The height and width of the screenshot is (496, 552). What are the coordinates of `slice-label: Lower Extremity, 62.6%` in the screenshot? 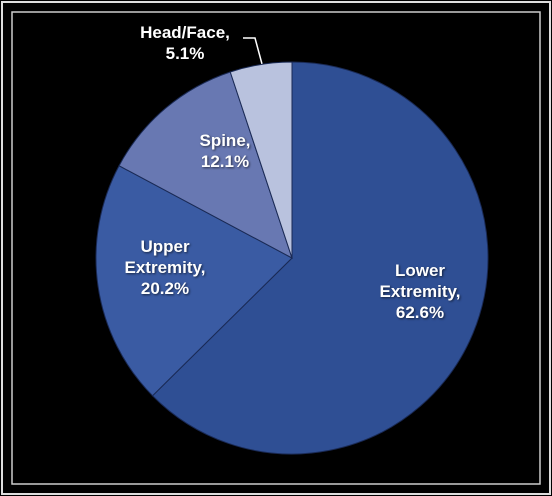 It's located at (420, 291).